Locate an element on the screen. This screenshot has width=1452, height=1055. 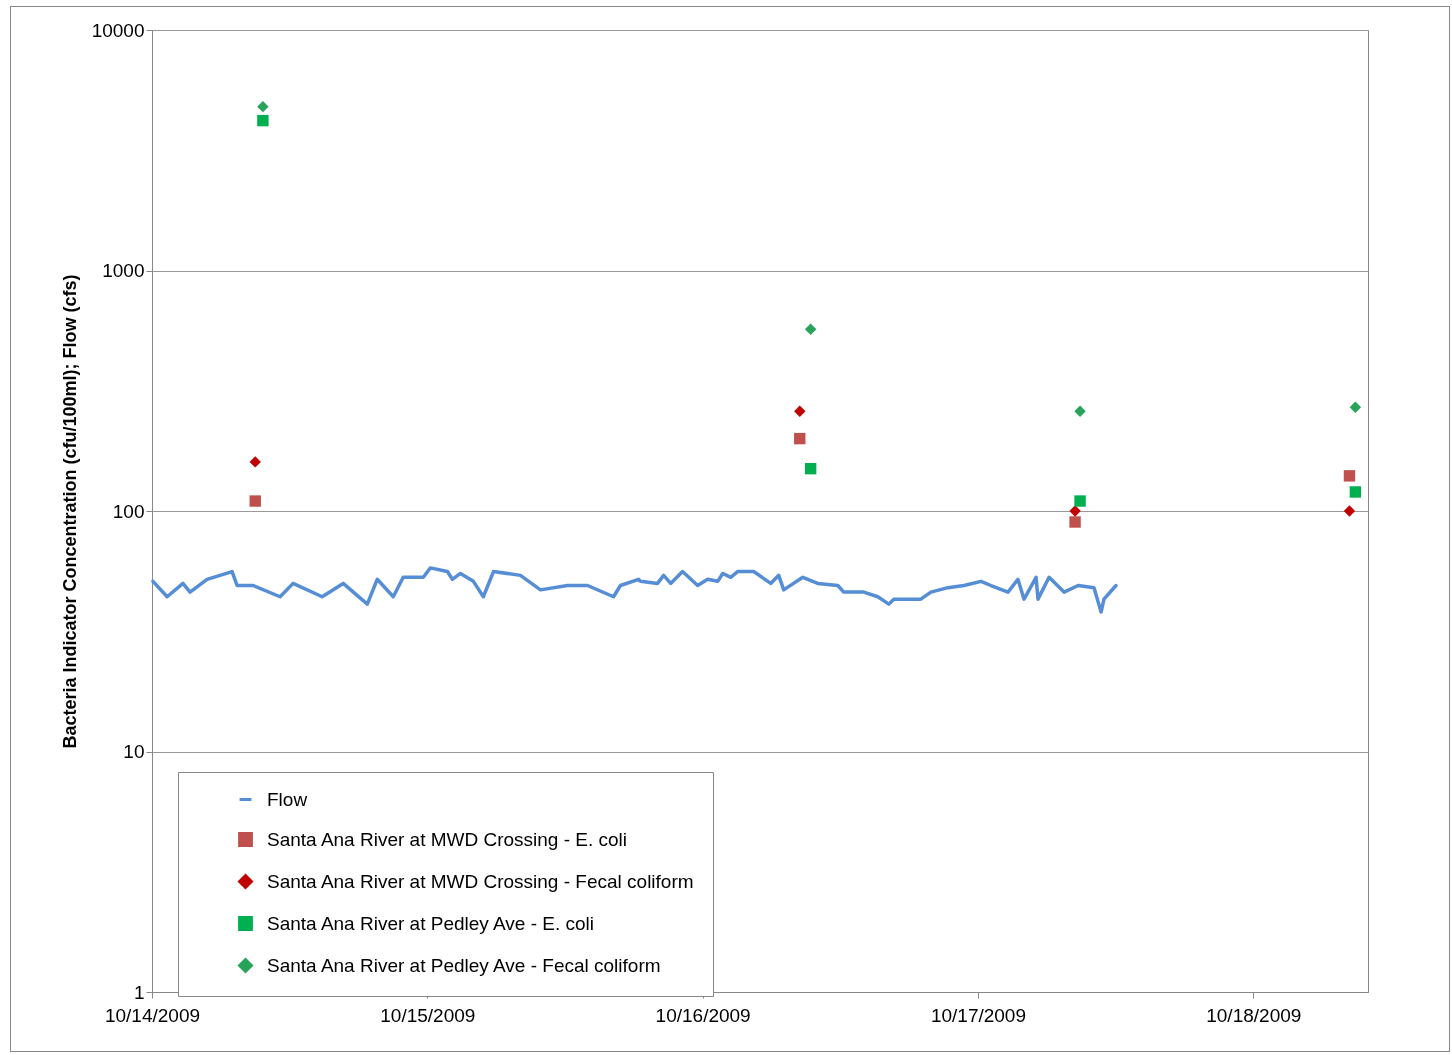
x-tick-label: 10/17/2009 is located at coordinates (978, 1015).